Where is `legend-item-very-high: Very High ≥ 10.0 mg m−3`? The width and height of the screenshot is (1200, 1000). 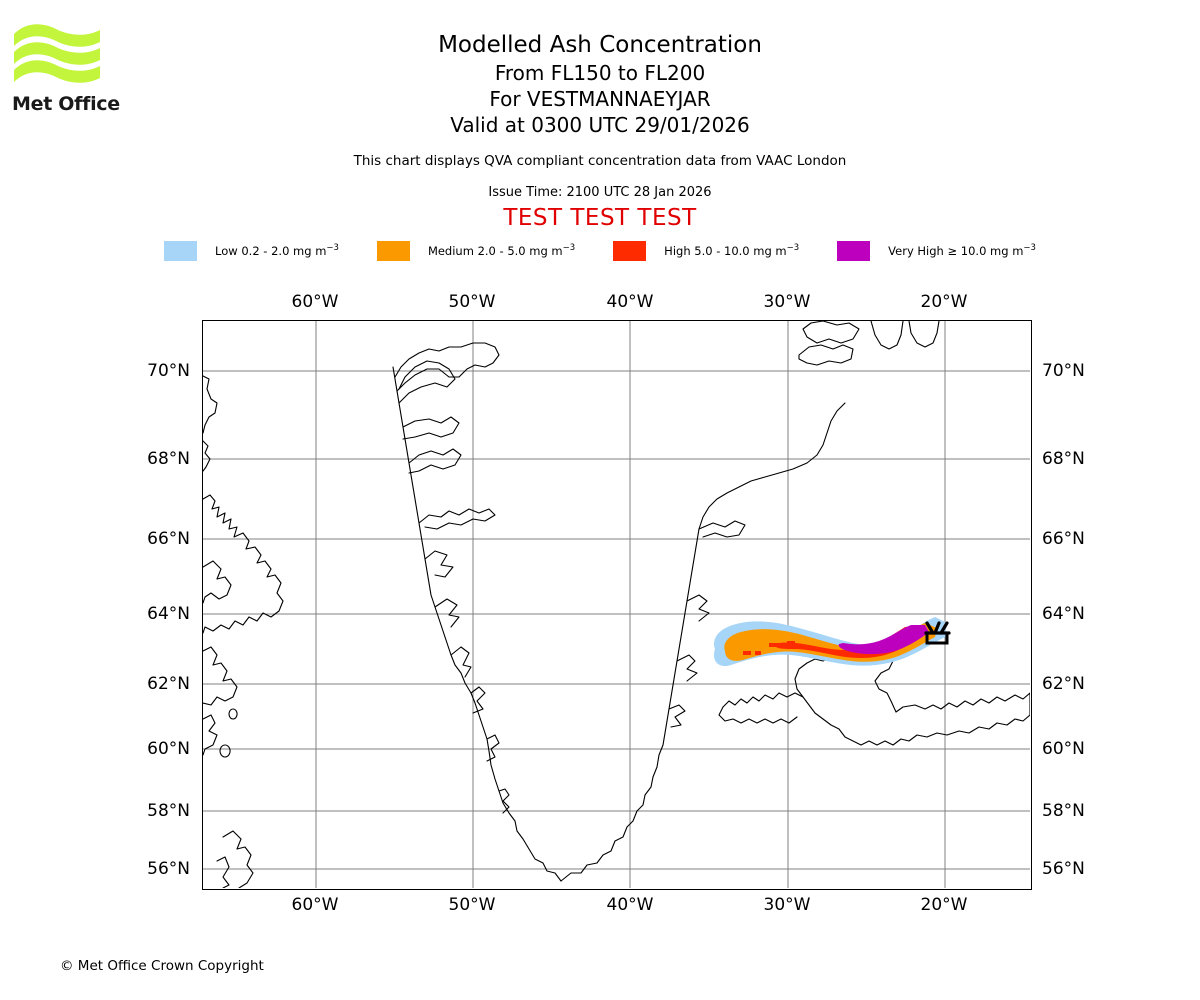 legend-item-very-high: Very High ≥ 10.0 mg m−3 is located at coordinates (936, 251).